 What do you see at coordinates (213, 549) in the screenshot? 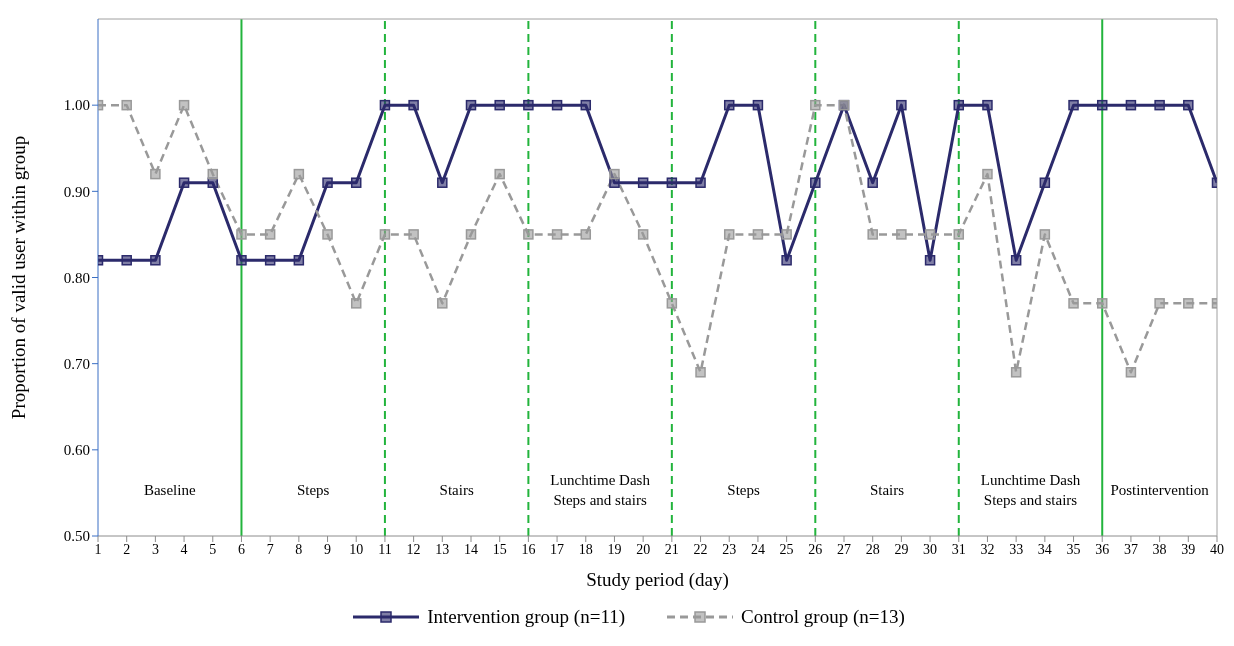
I see `x-tick-label: 5` at bounding box center [213, 549].